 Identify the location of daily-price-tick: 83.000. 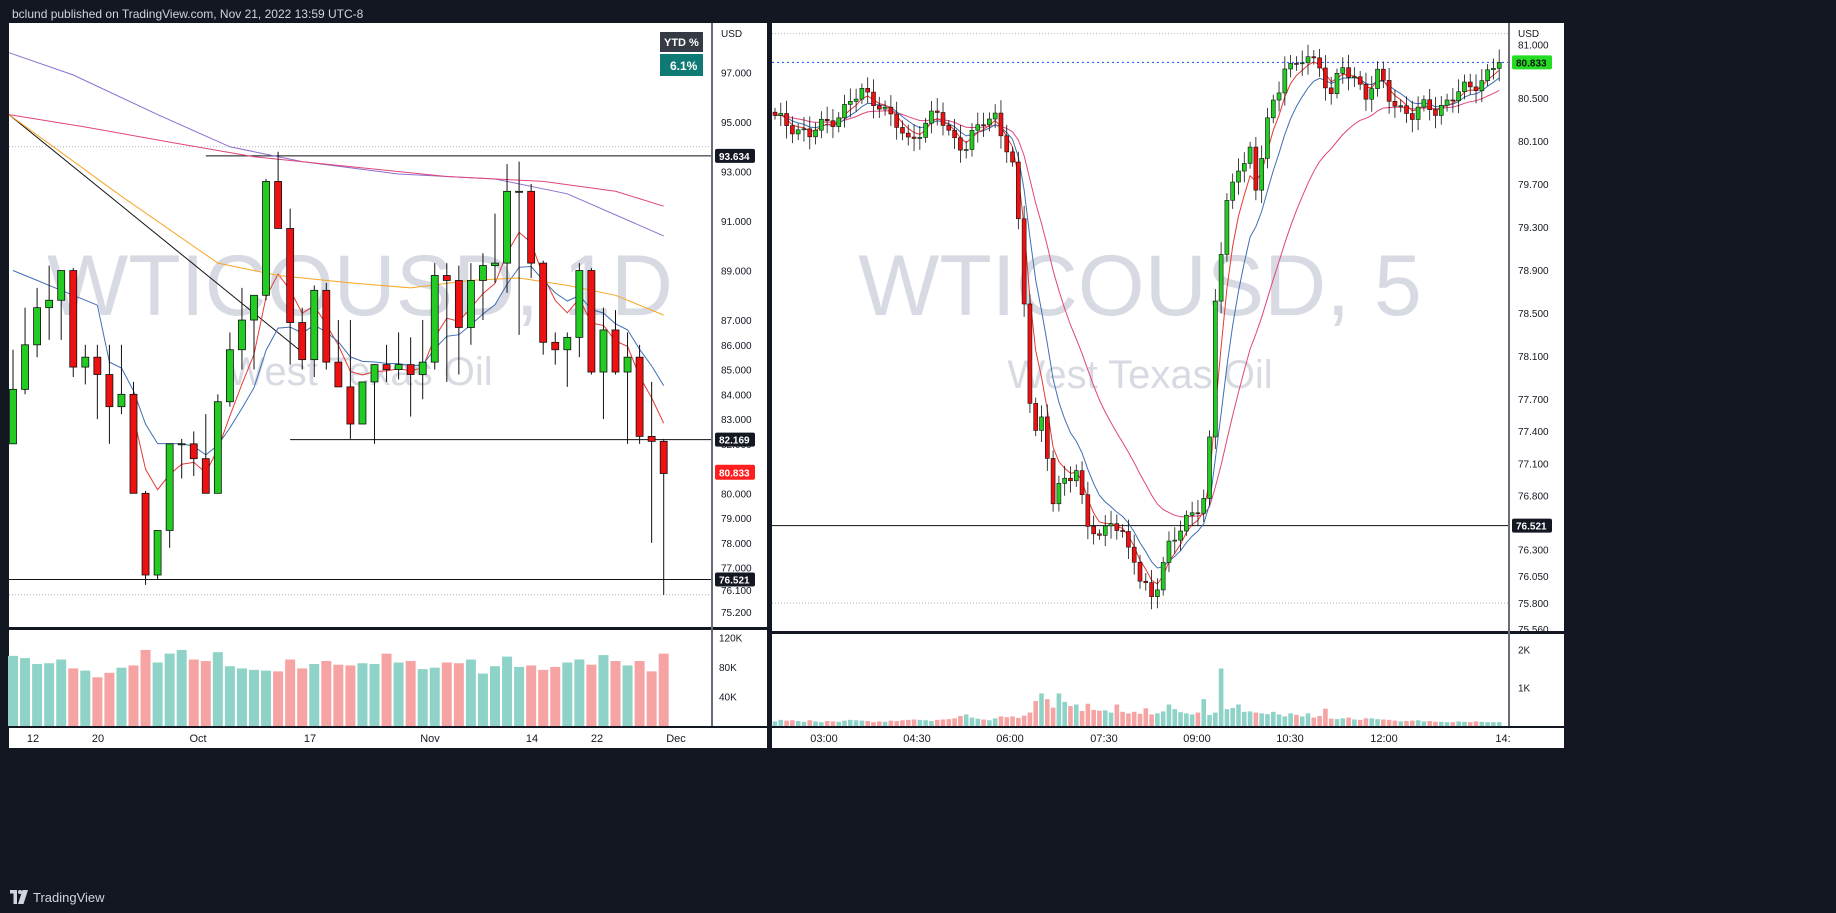
(736, 420).